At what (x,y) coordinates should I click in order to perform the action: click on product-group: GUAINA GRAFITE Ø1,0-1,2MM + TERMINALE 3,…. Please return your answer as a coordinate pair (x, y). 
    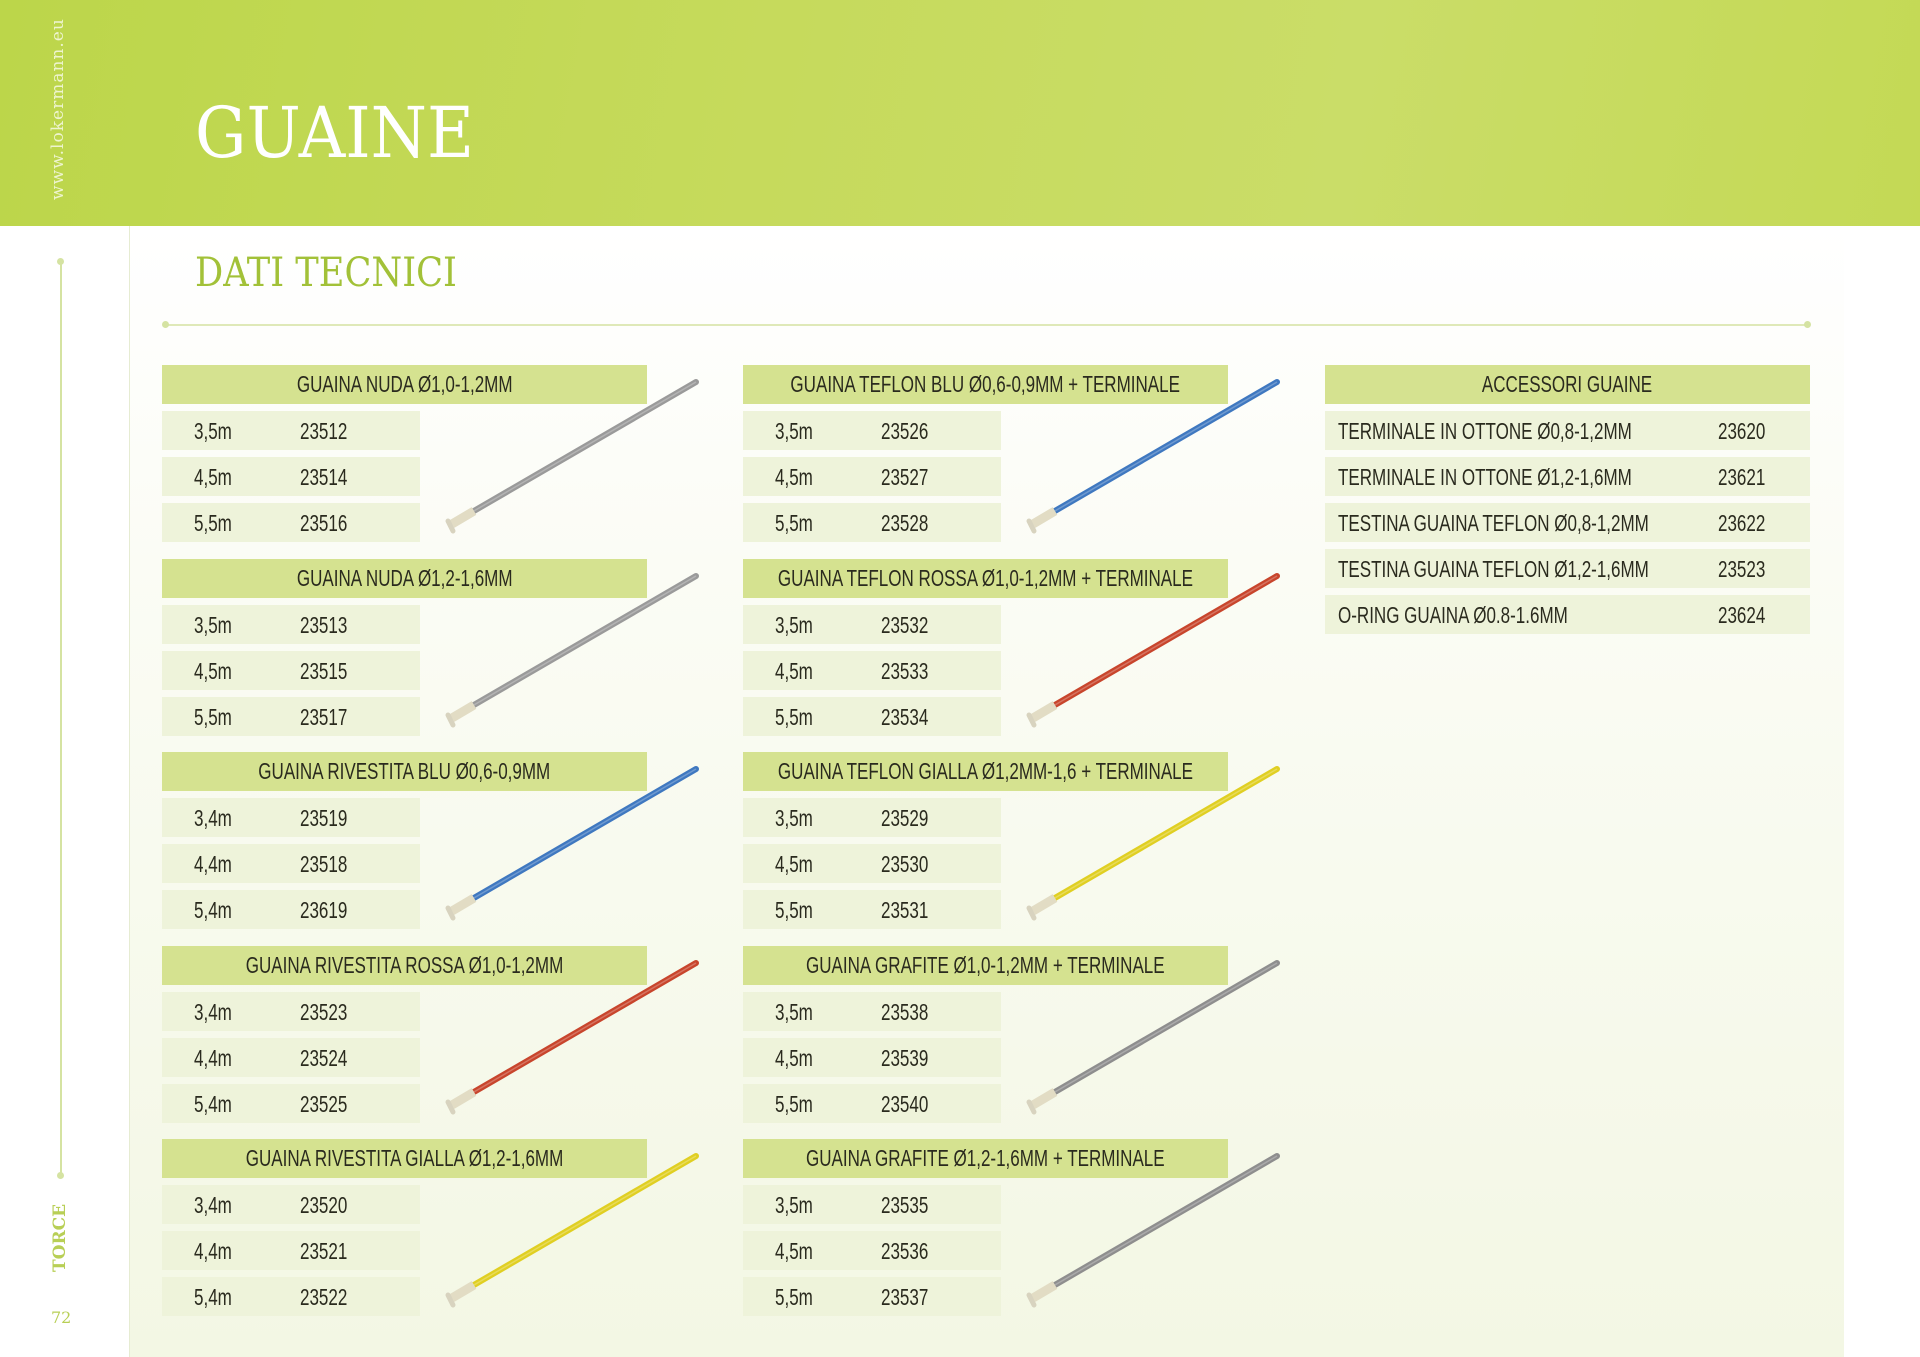
    Looking at the image, I should click on (1015, 1040).